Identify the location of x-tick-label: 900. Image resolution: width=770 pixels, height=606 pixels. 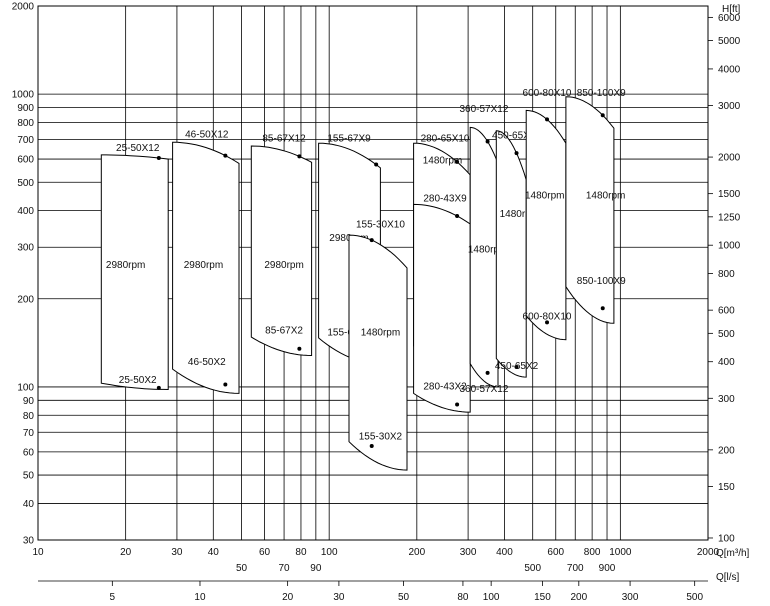
(607, 568).